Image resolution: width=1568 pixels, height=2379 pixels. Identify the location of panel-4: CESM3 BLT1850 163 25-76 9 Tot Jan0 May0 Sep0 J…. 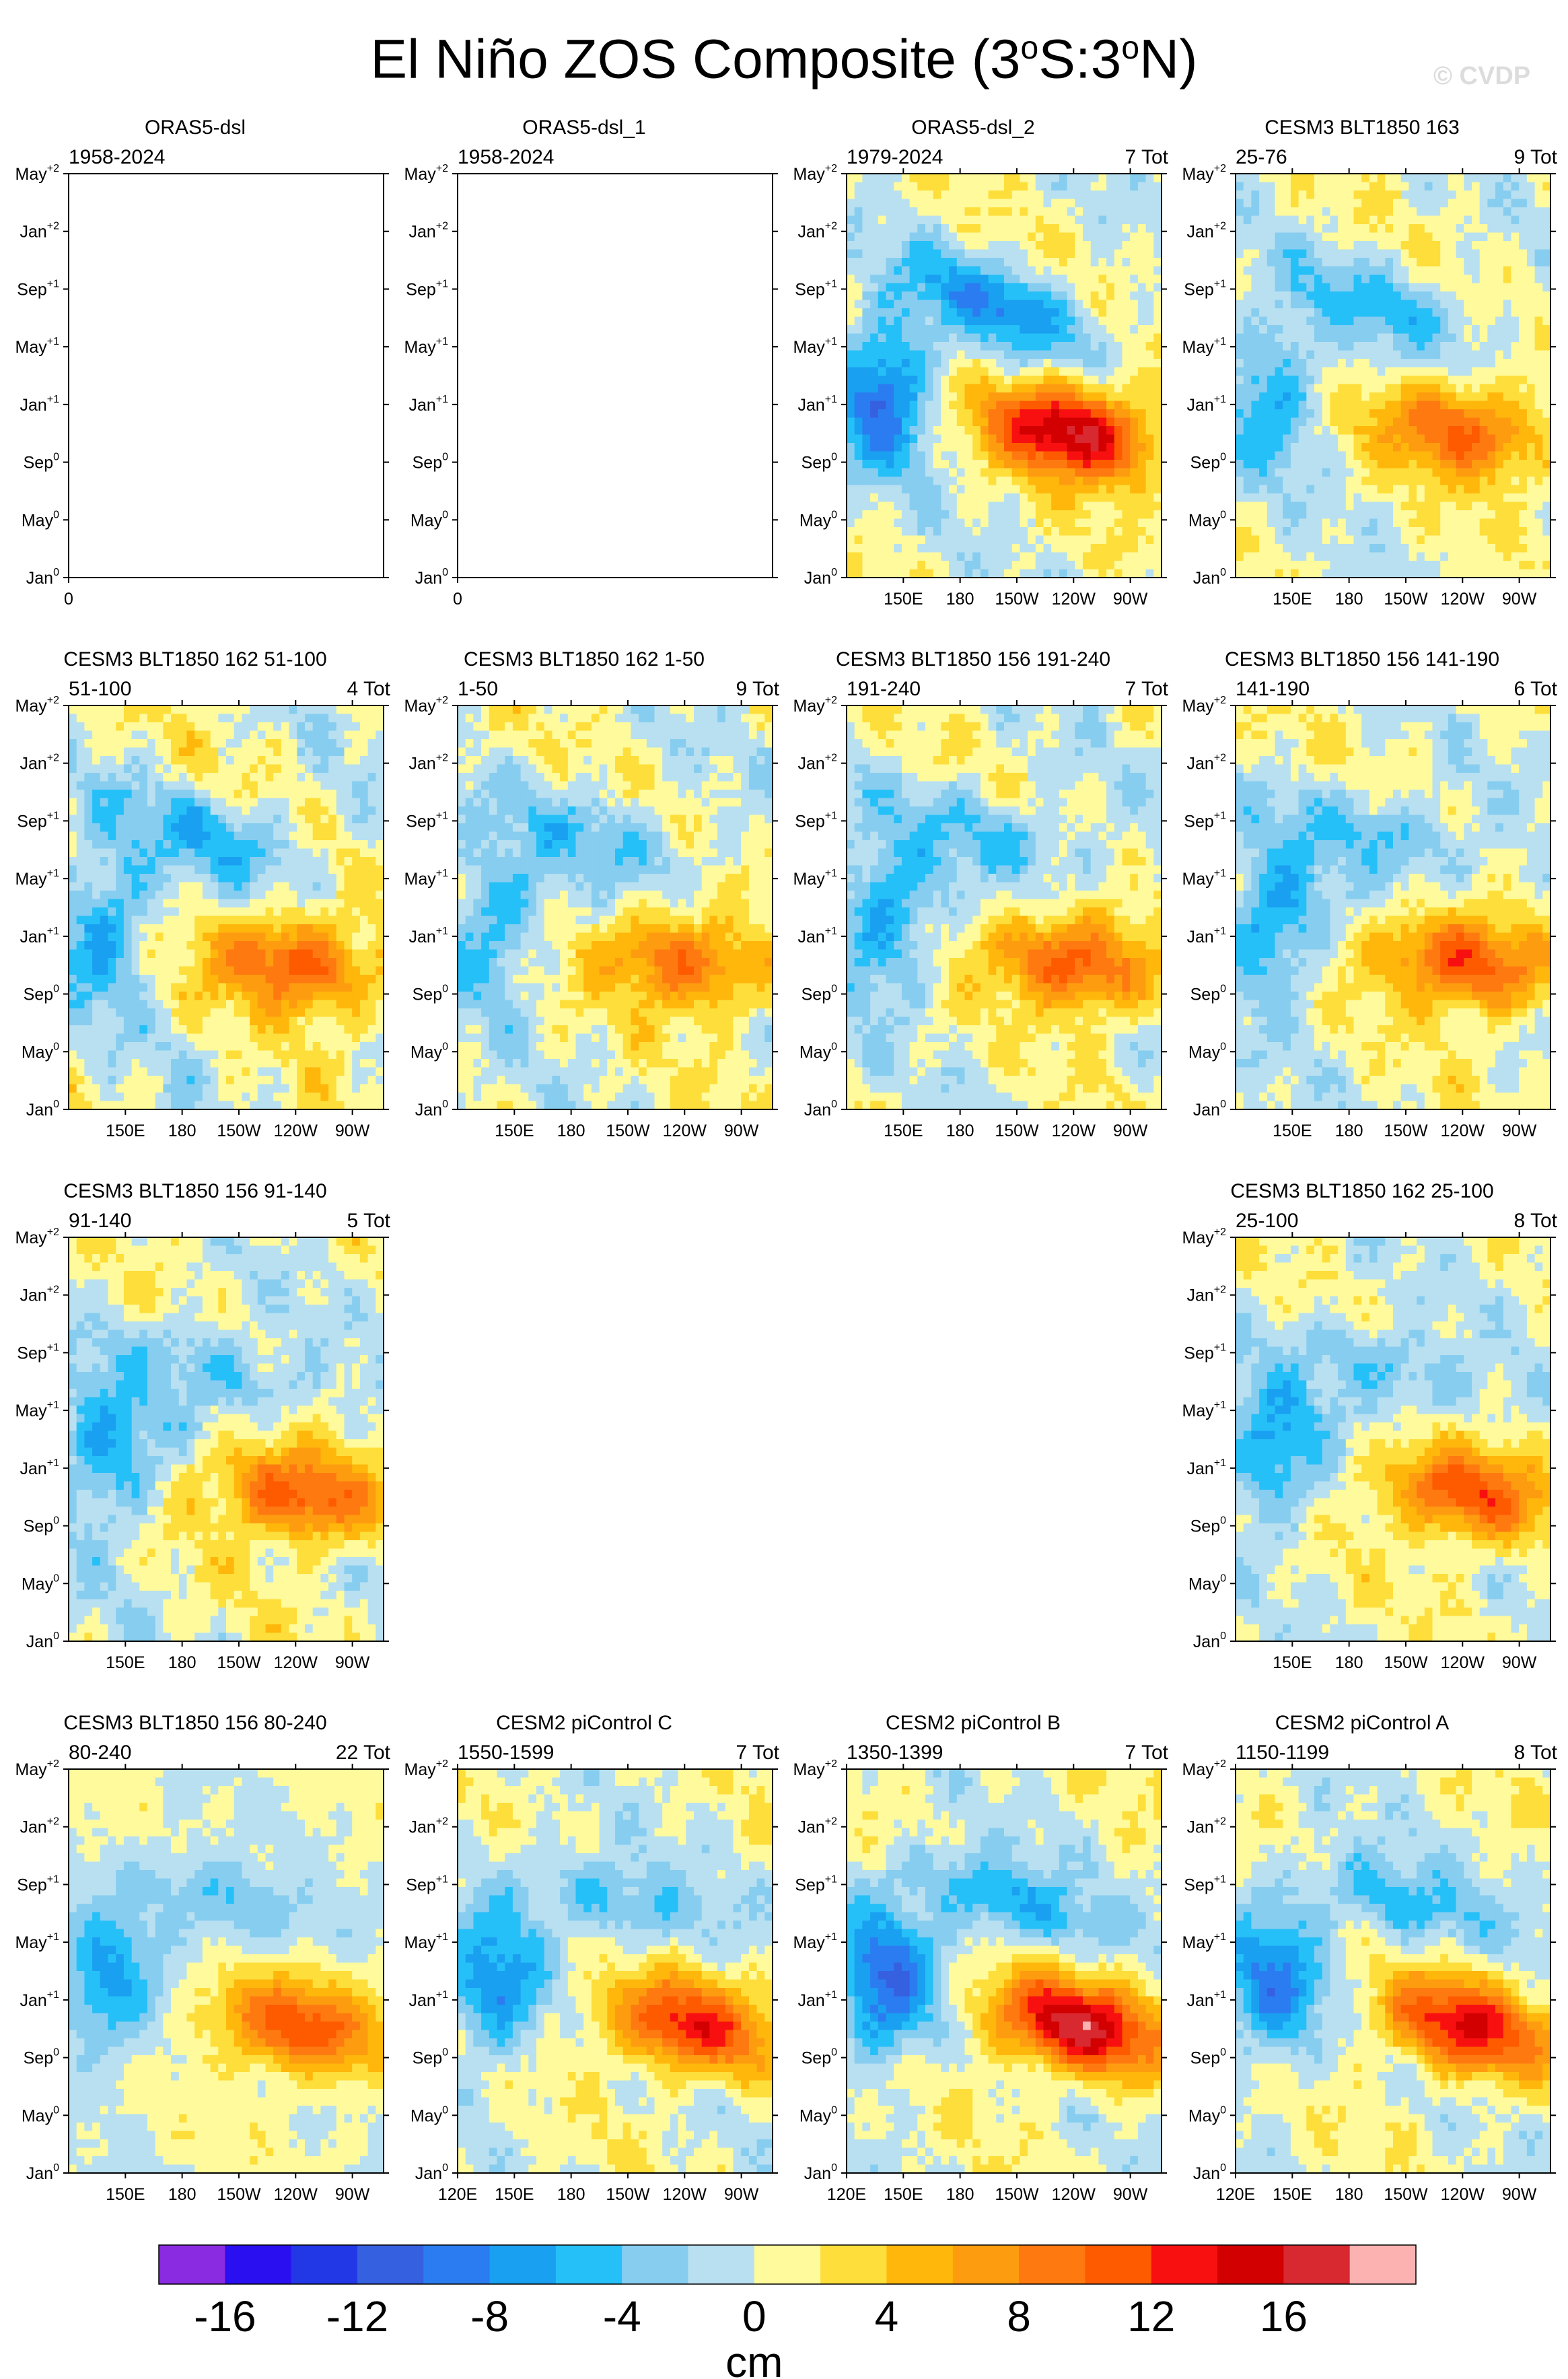
(1362, 370).